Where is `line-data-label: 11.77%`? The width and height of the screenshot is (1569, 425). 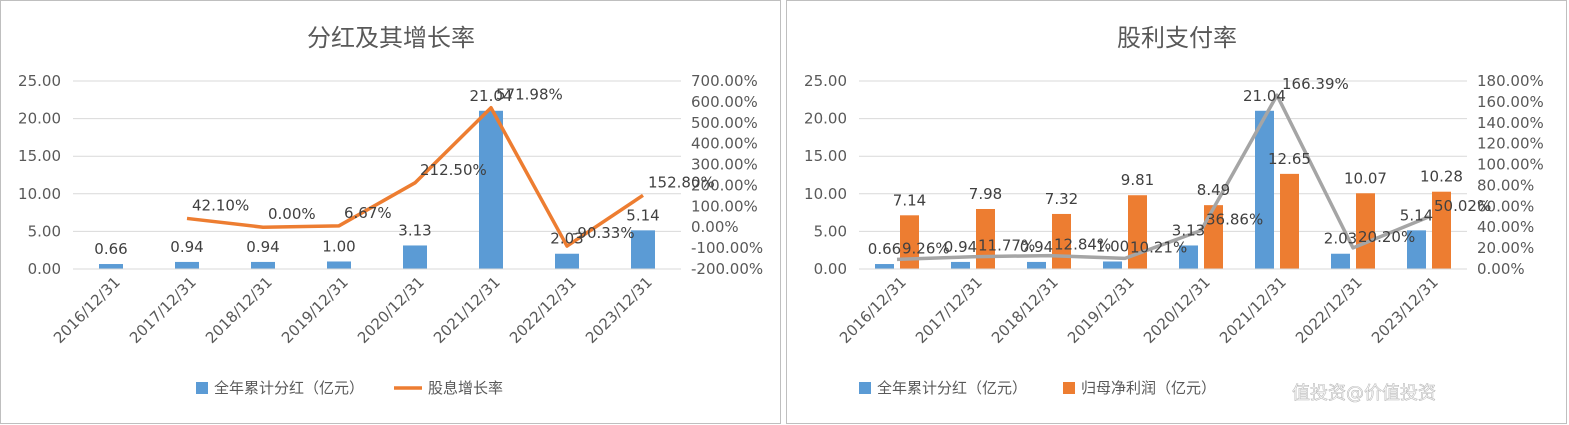
line-data-label: 11.77% is located at coordinates (1006, 246).